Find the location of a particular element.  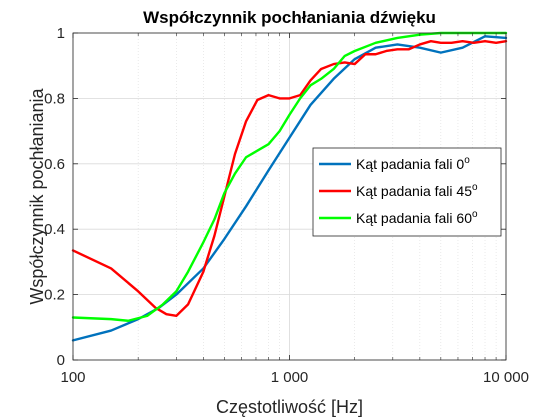

y-tick-label: 0.2 is located at coordinates (54, 295).